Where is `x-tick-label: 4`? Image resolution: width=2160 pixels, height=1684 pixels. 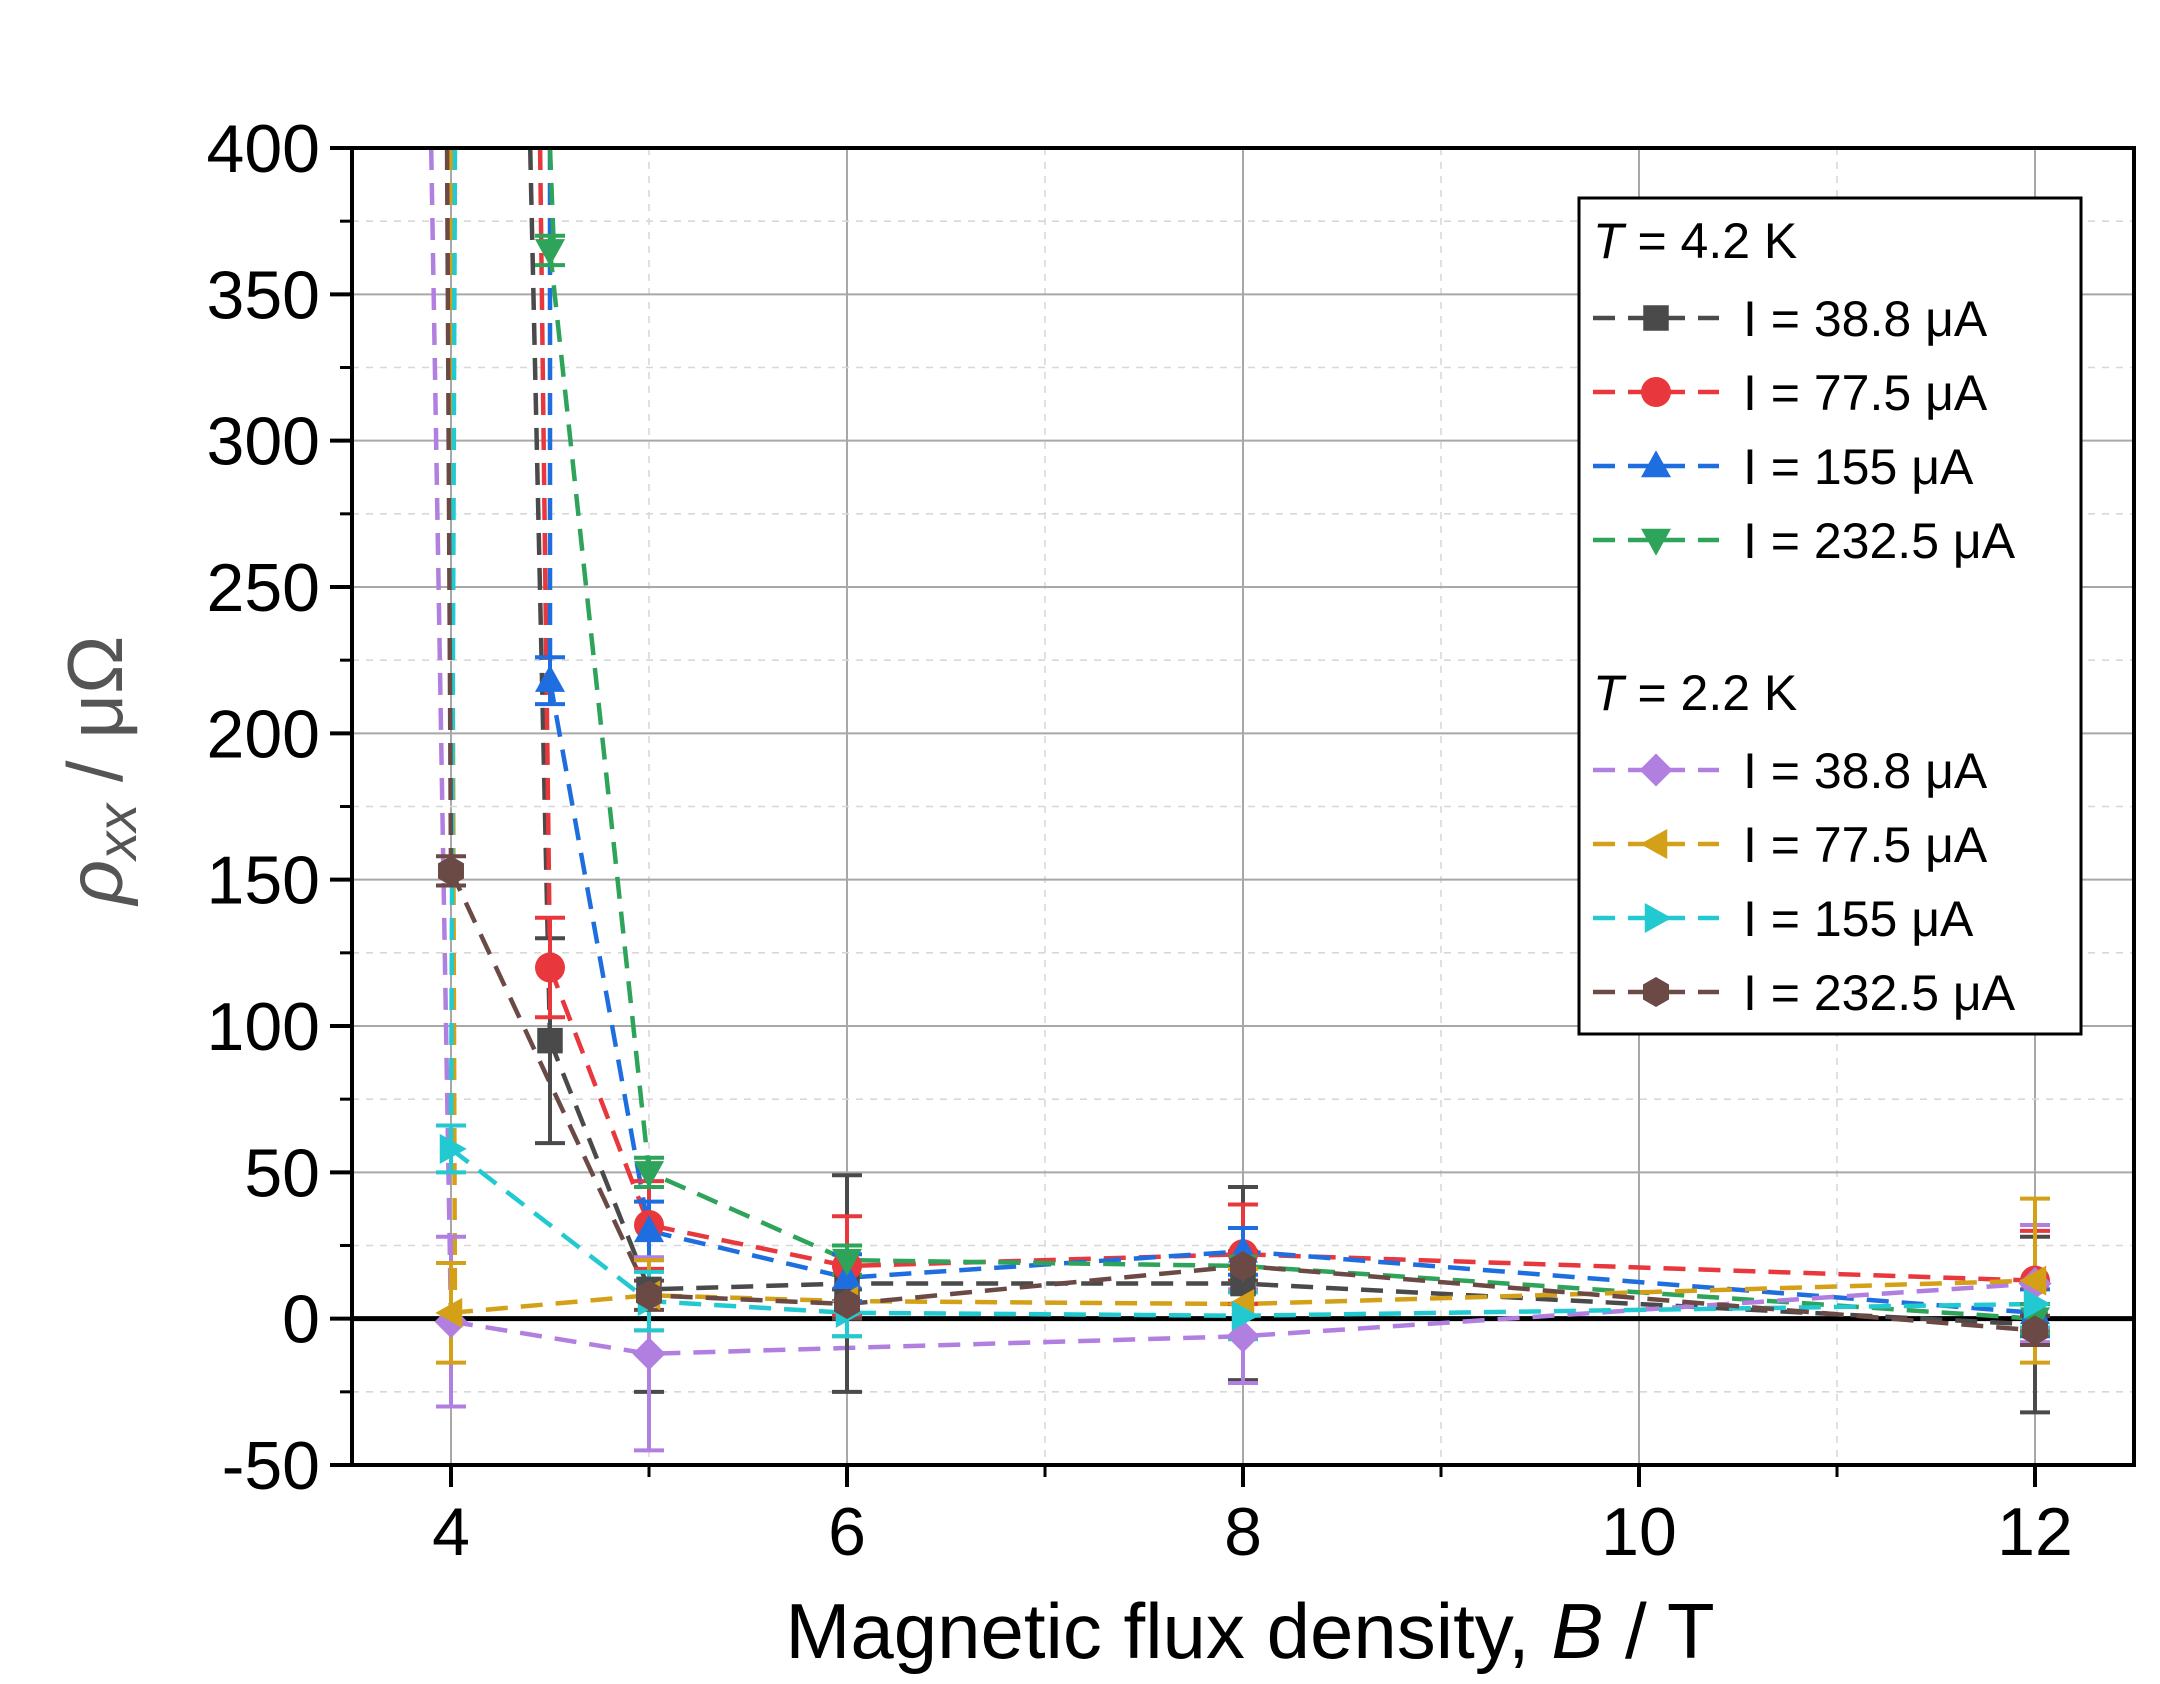
x-tick-label: 4 is located at coordinates (451, 1532).